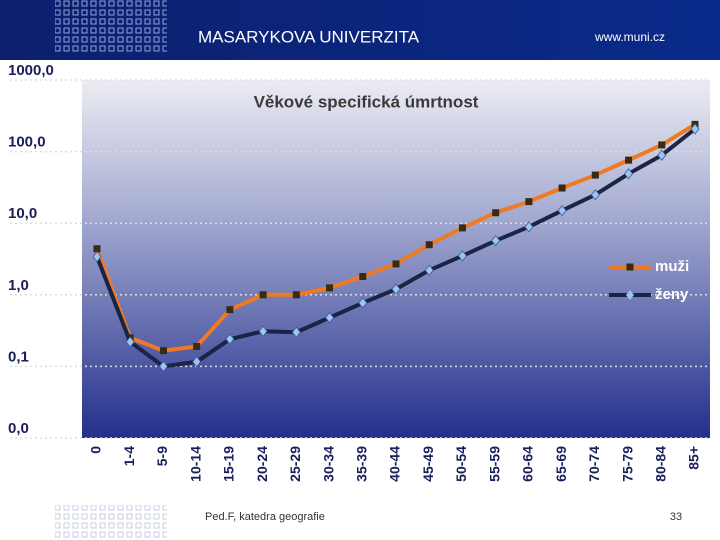  Describe the element at coordinates (672, 266) in the screenshot. I see `legend-label: muži` at that location.